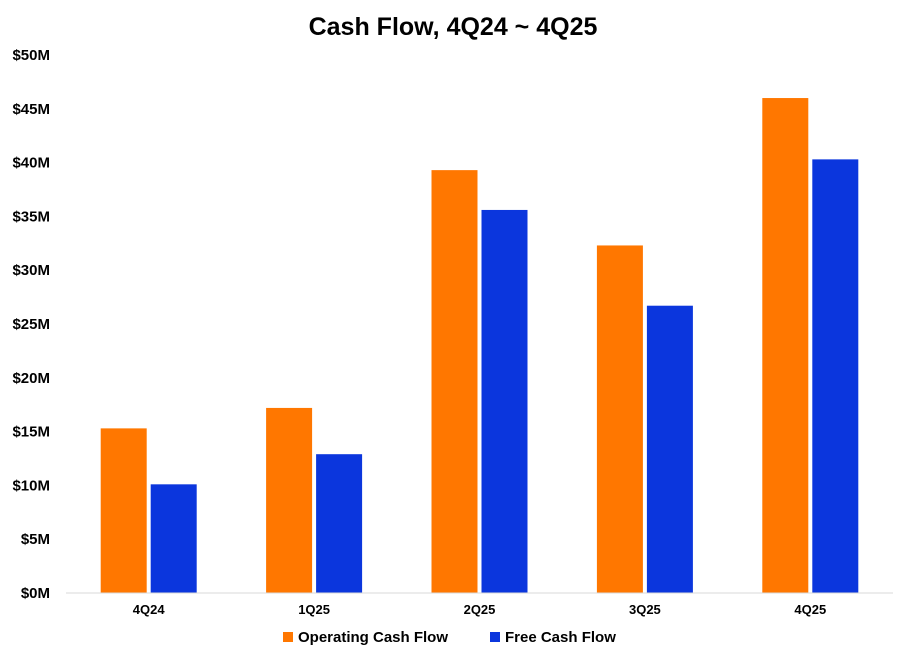  Describe the element at coordinates (373, 637) in the screenshot. I see `legend-label: Operating Cash Flow` at that location.